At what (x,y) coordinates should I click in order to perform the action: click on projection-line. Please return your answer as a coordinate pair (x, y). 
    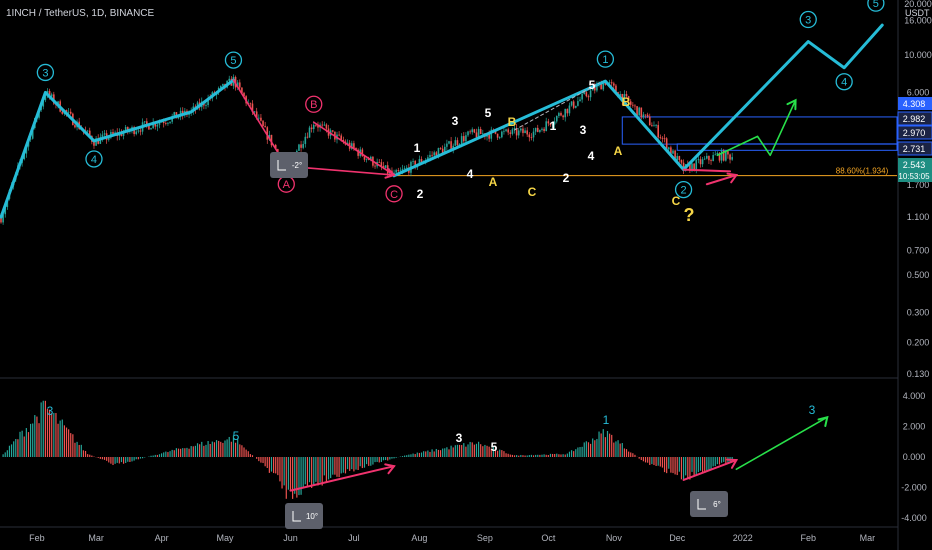
    Looking at the image, I should click on (782, 443).